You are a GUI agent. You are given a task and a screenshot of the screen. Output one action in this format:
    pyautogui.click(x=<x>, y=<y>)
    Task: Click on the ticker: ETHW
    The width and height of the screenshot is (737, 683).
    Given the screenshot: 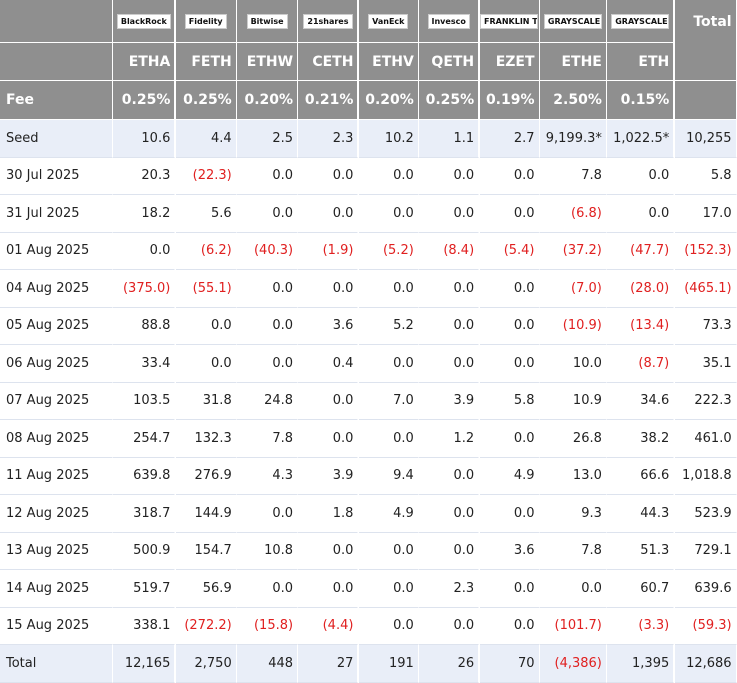 What is the action you would take?
    pyautogui.click(x=268, y=62)
    